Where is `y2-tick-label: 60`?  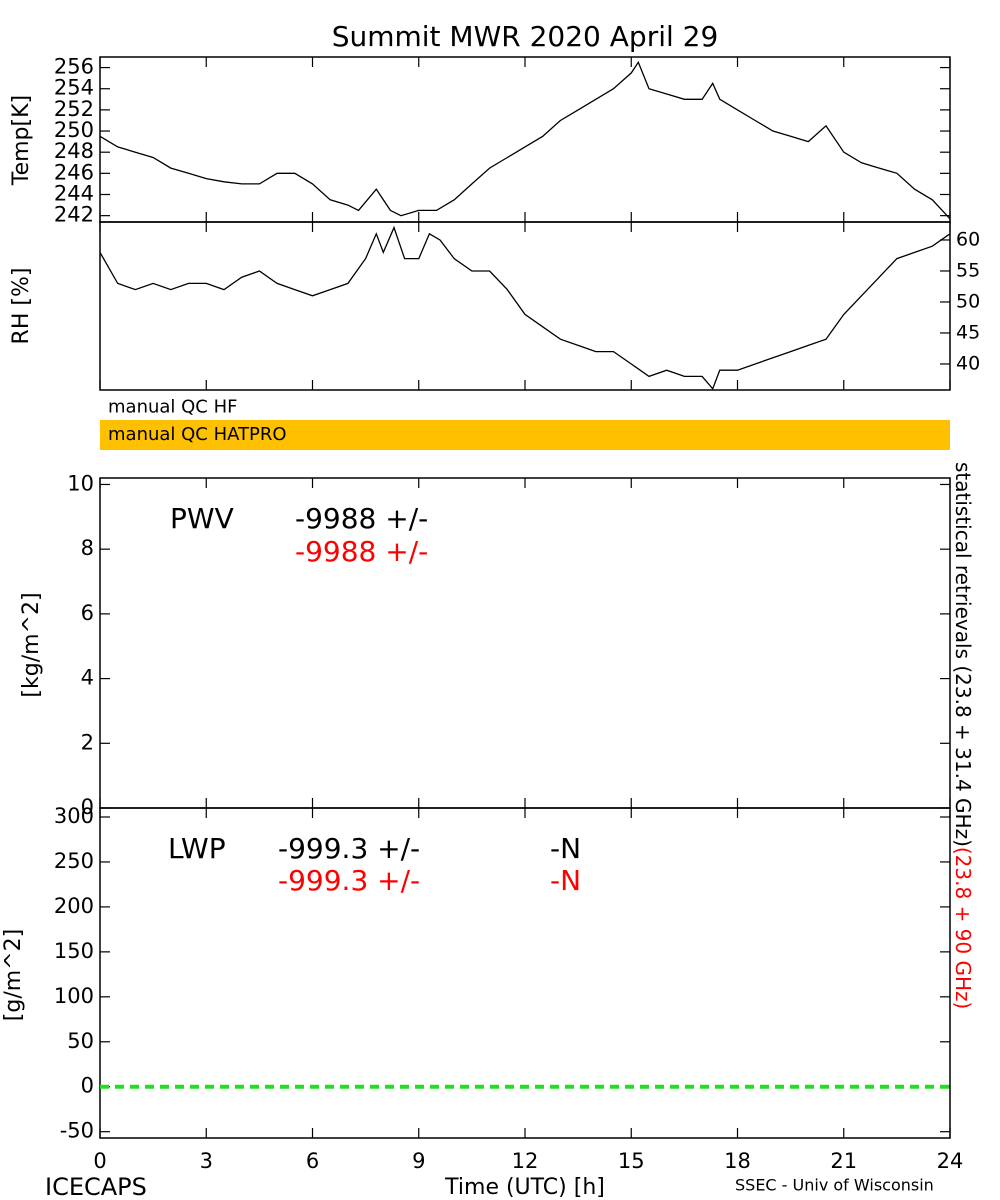
y2-tick-label: 60 is located at coordinates (968, 239).